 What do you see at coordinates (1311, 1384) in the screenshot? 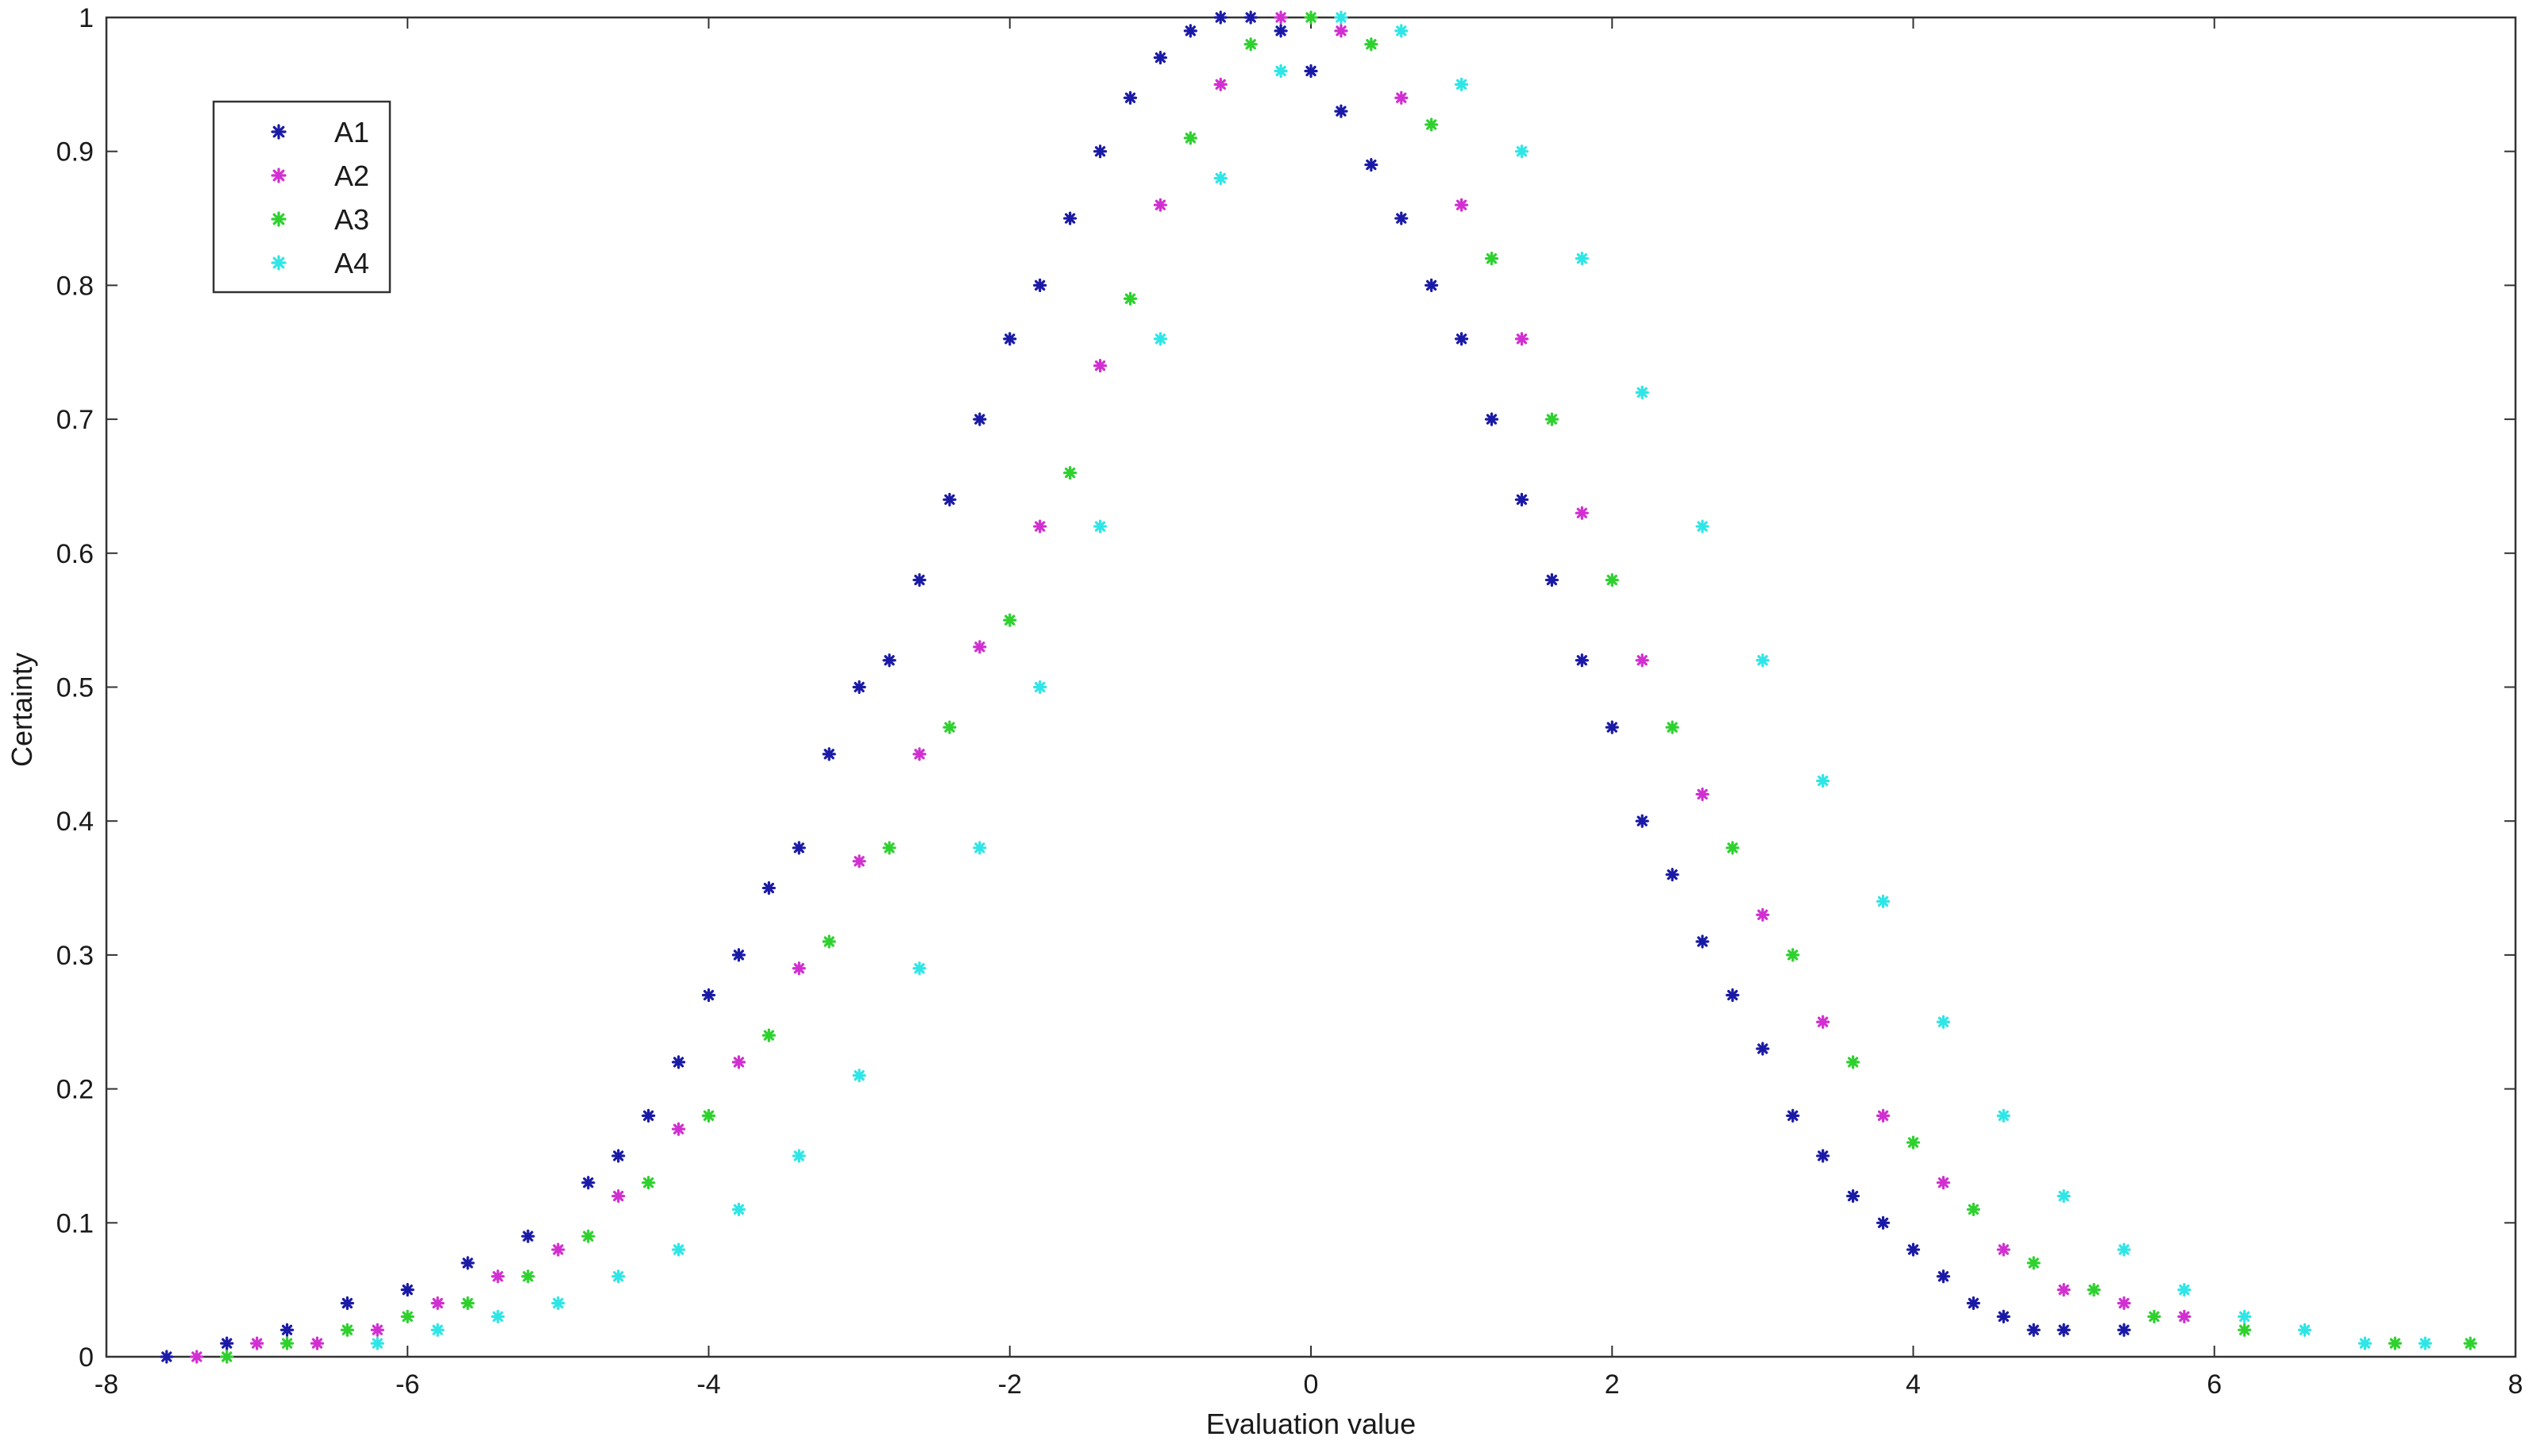
I see `x-tick-label: 0` at bounding box center [1311, 1384].